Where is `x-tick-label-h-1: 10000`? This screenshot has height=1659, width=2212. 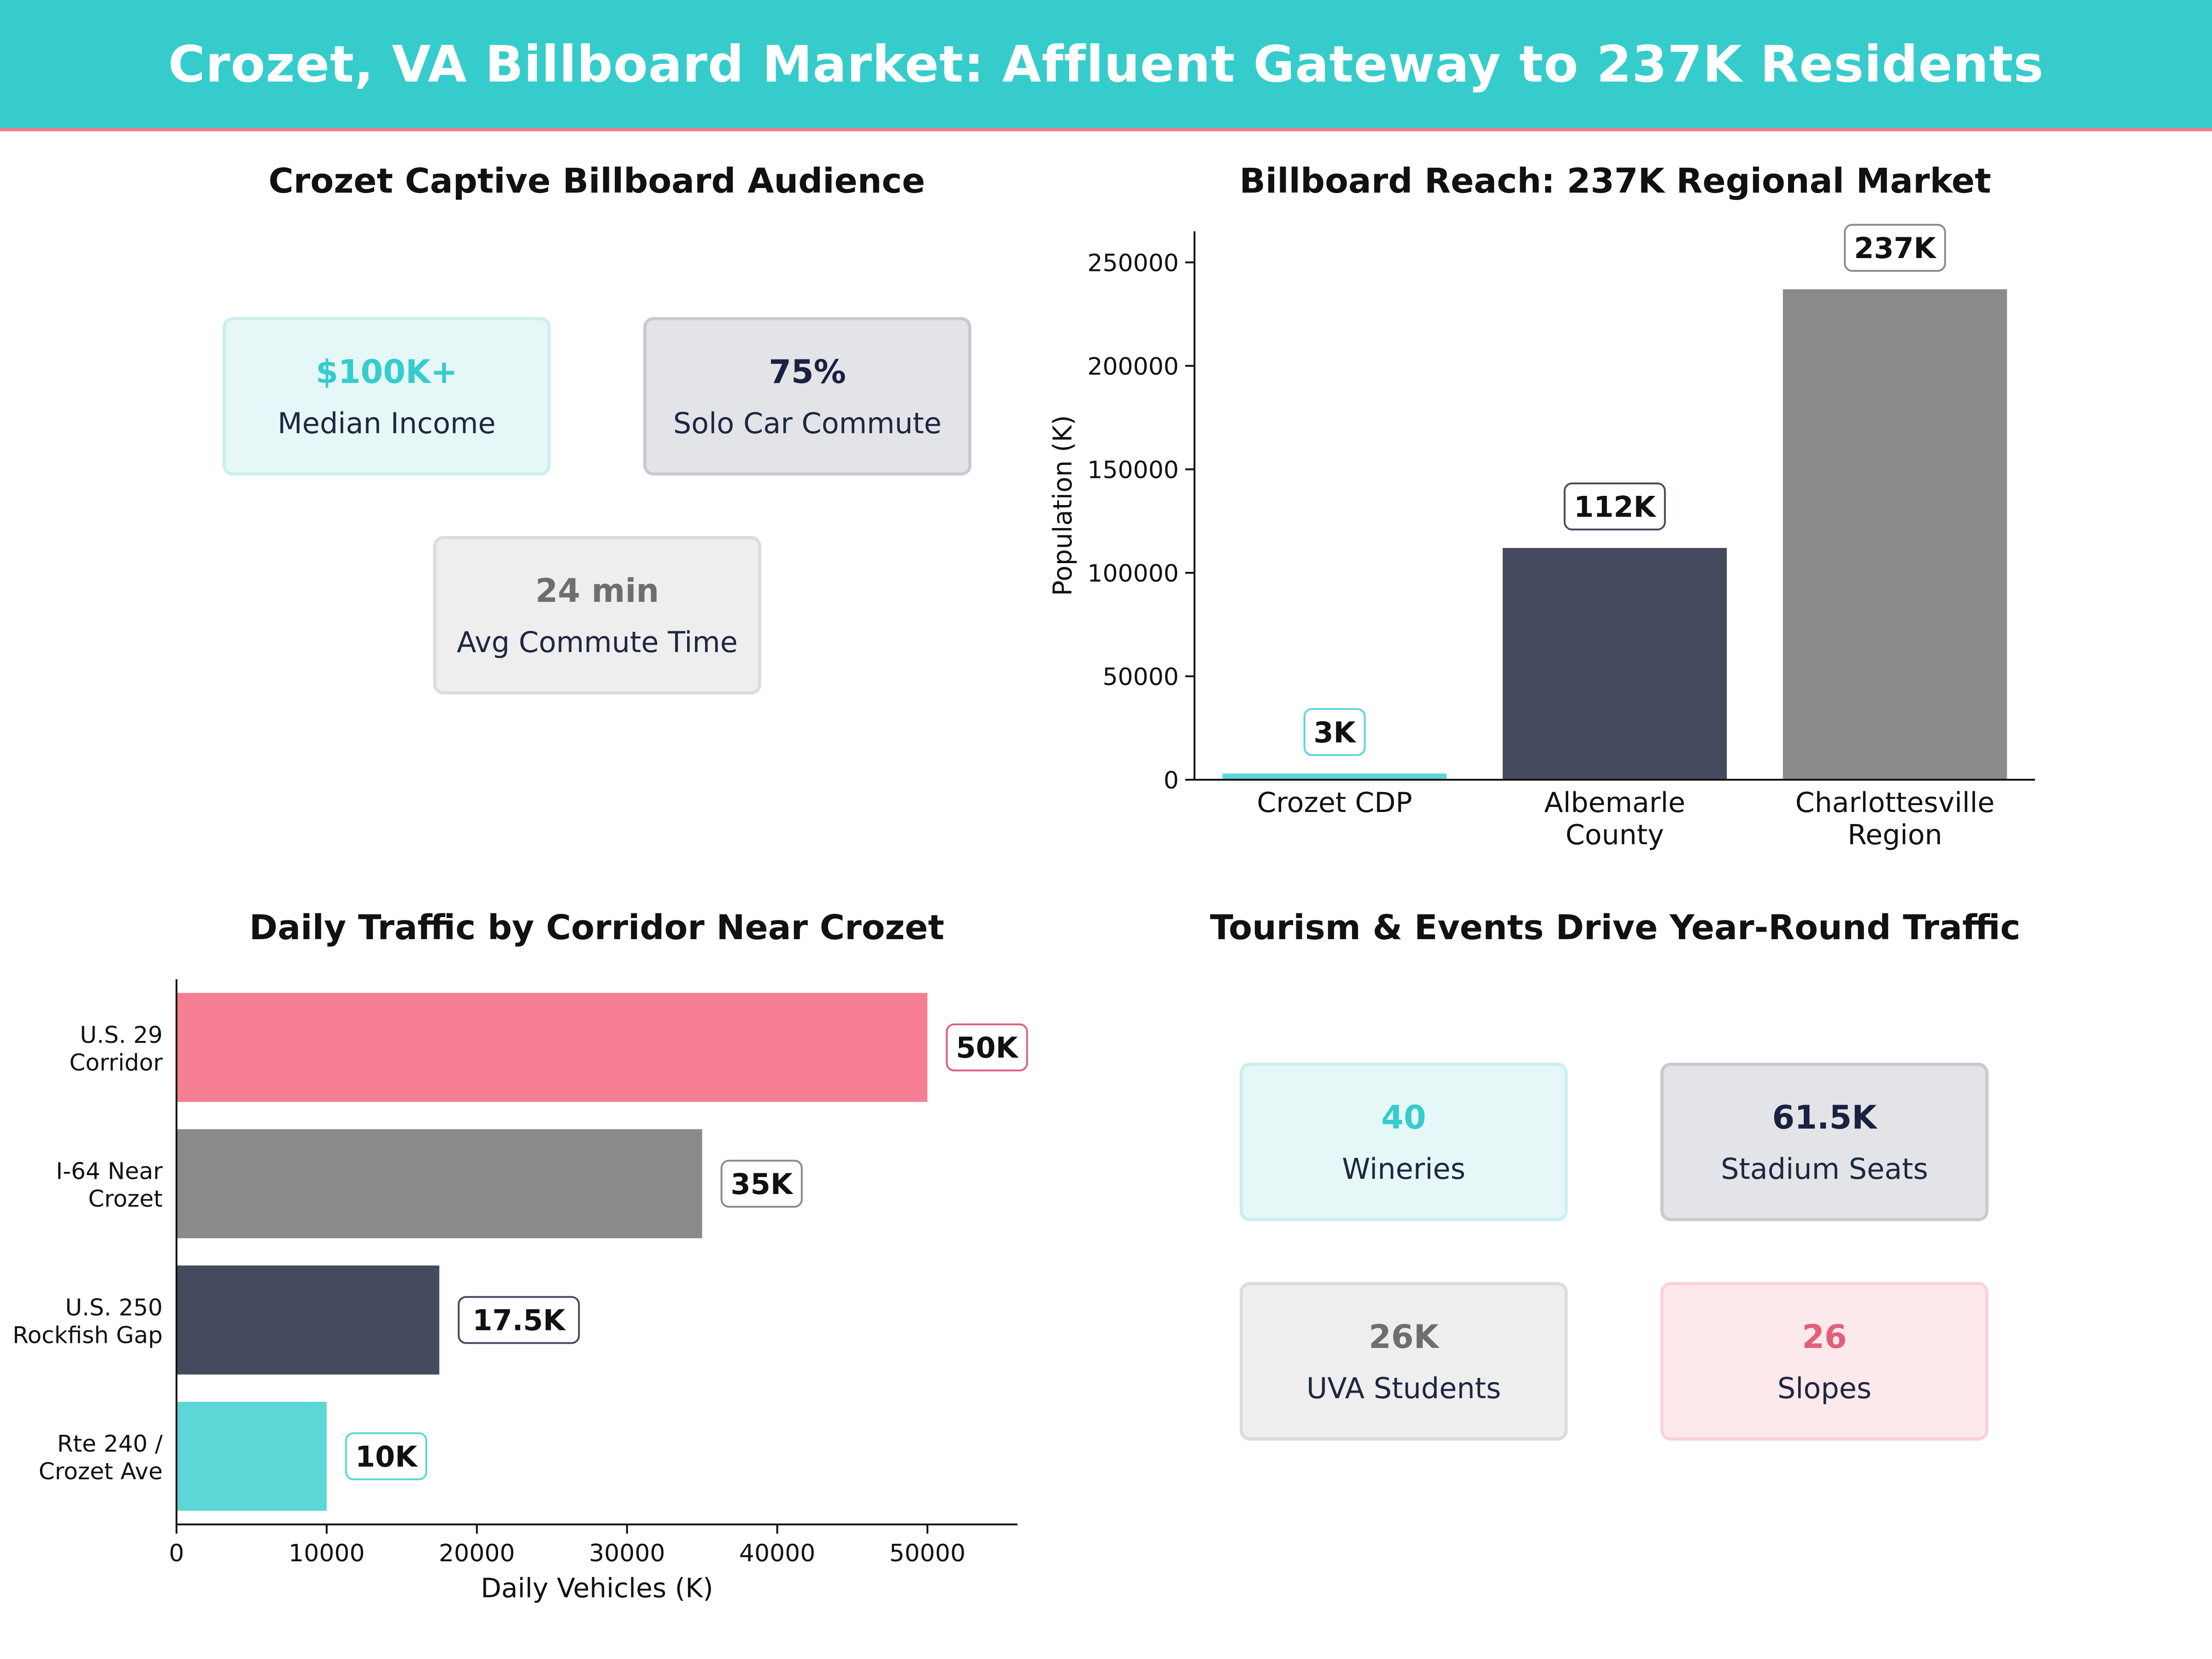 x-tick-label-h-1: 10000 is located at coordinates (326, 1553).